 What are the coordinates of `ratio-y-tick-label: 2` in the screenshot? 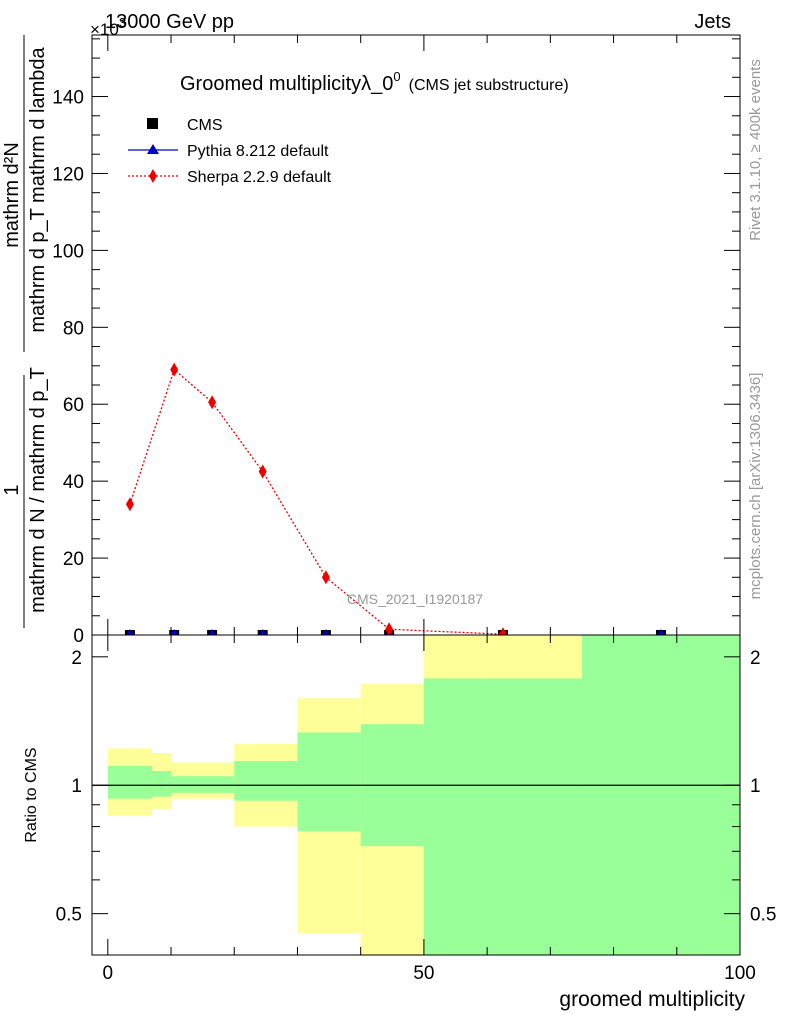 It's located at (76, 658).